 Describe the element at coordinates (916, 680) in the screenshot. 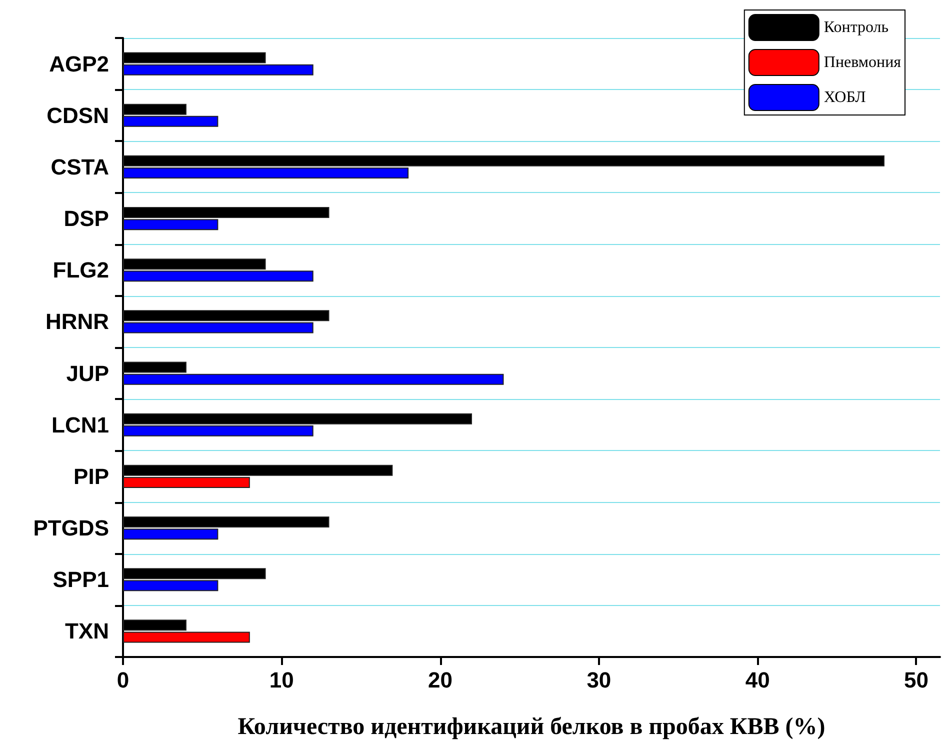

I see `x-tick-label: 50` at that location.